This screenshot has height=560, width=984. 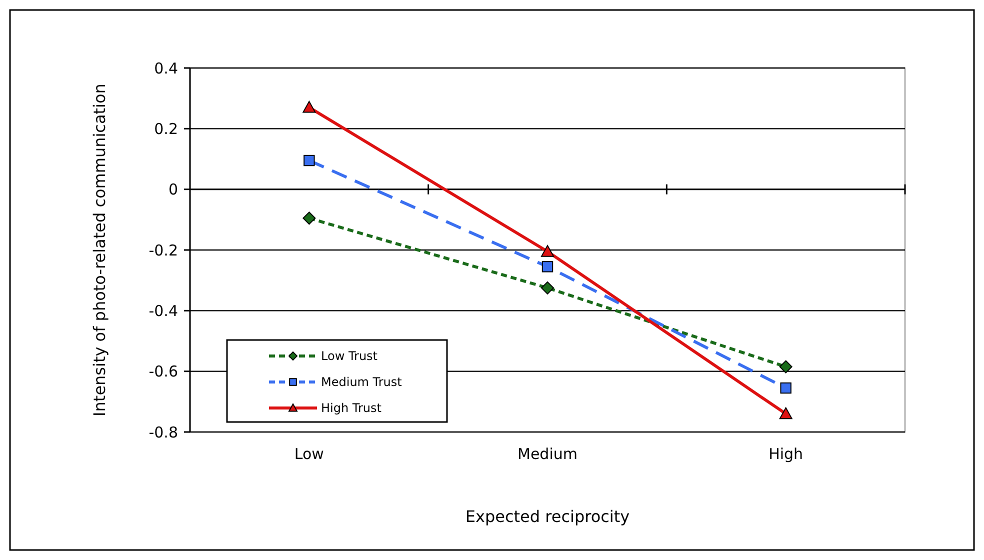 What do you see at coordinates (163, 371) in the screenshot?
I see `y-tick-label: -0.6` at bounding box center [163, 371].